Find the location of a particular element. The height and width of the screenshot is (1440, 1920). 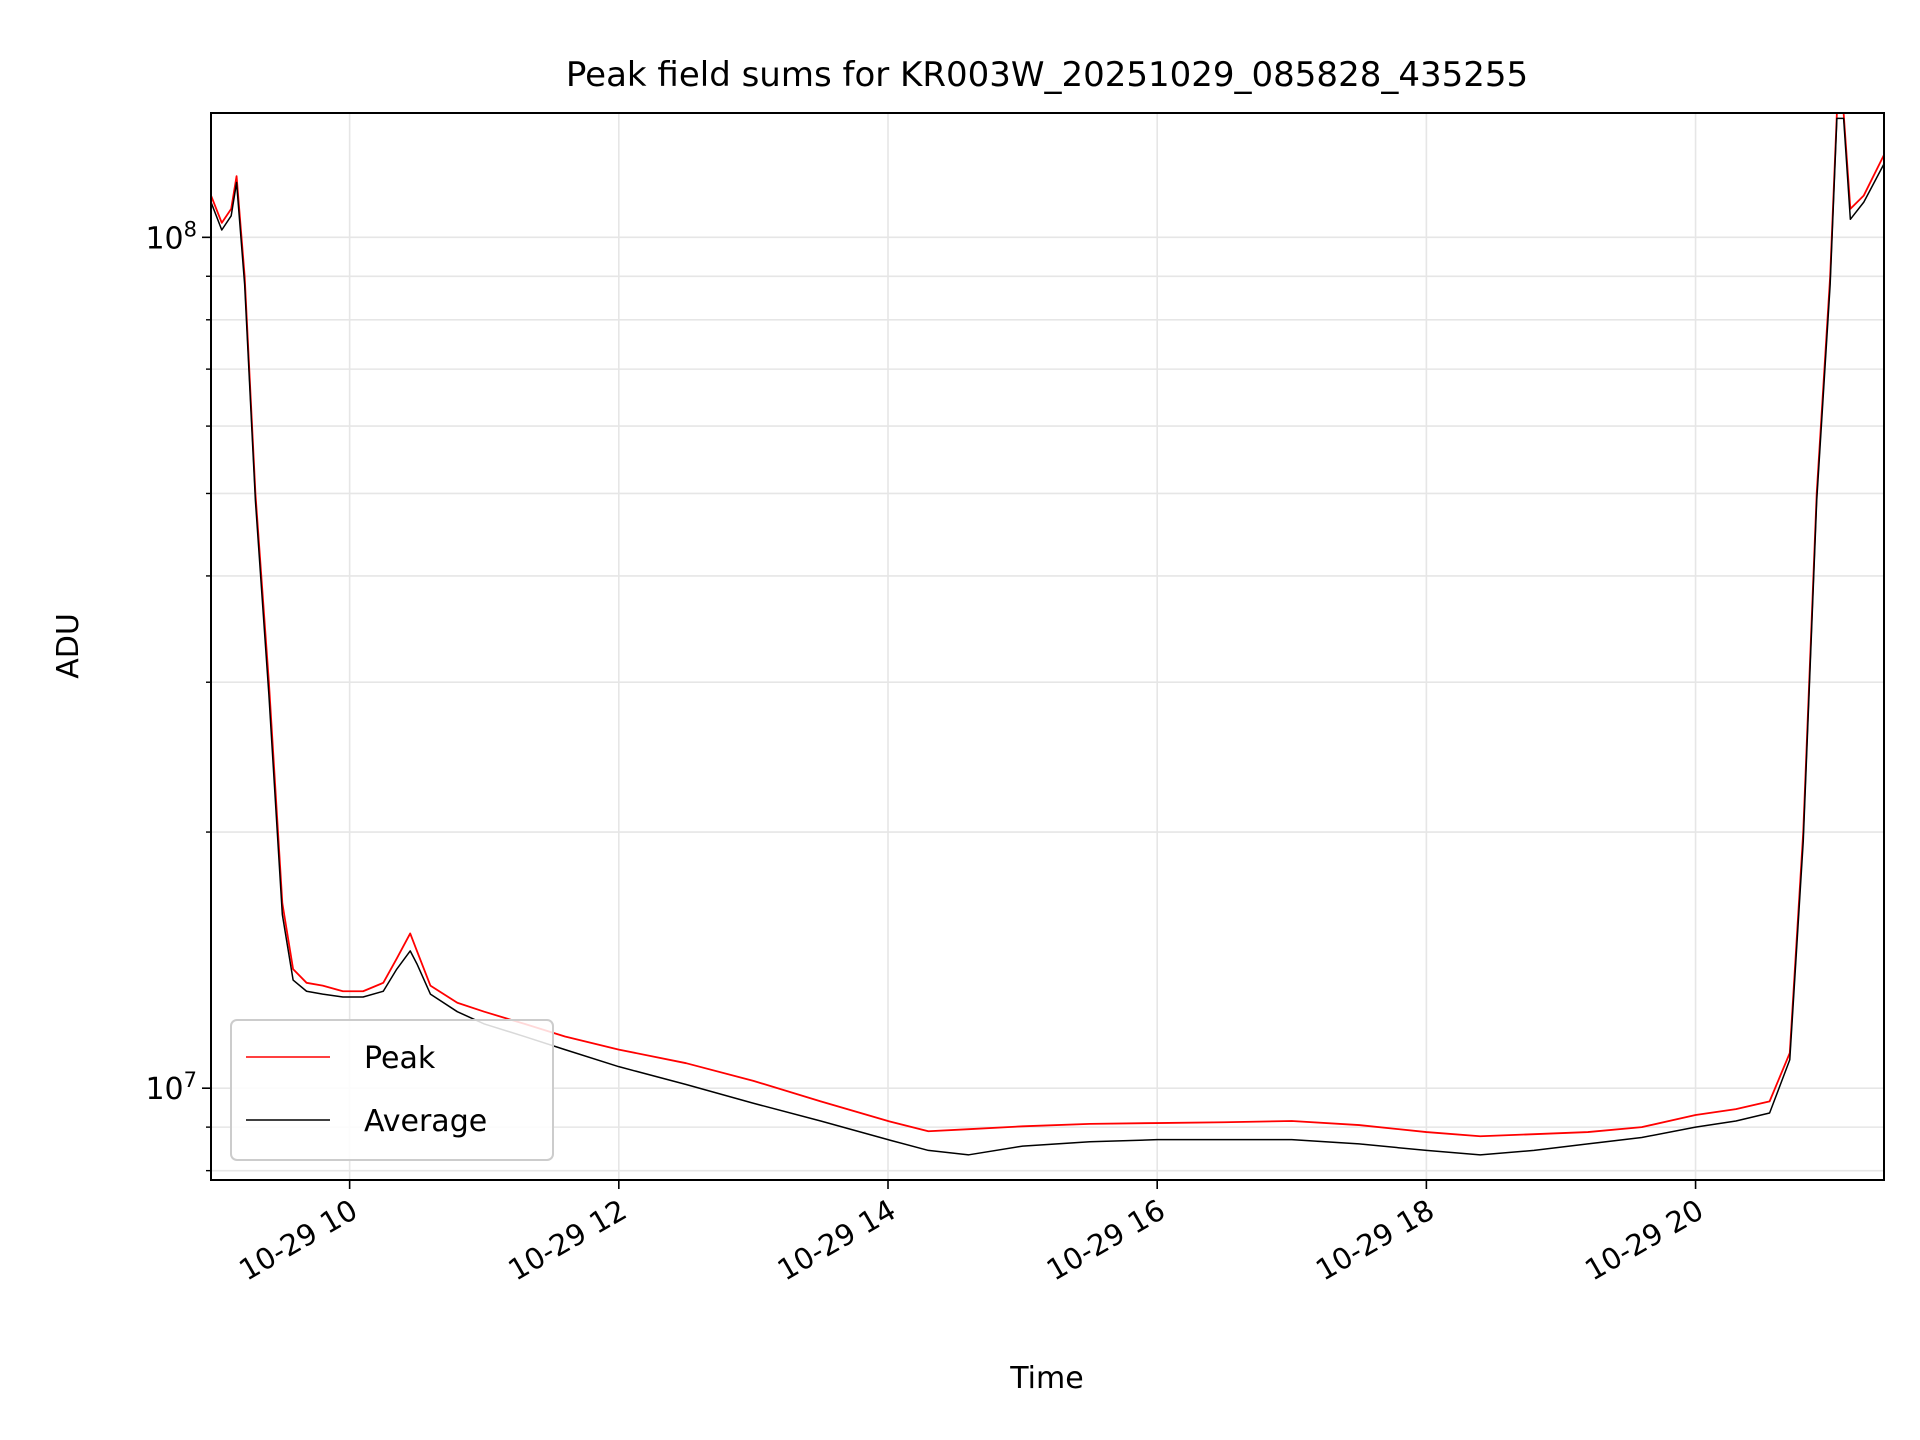

y-tick-label: 107 is located at coordinates (171, 1087).